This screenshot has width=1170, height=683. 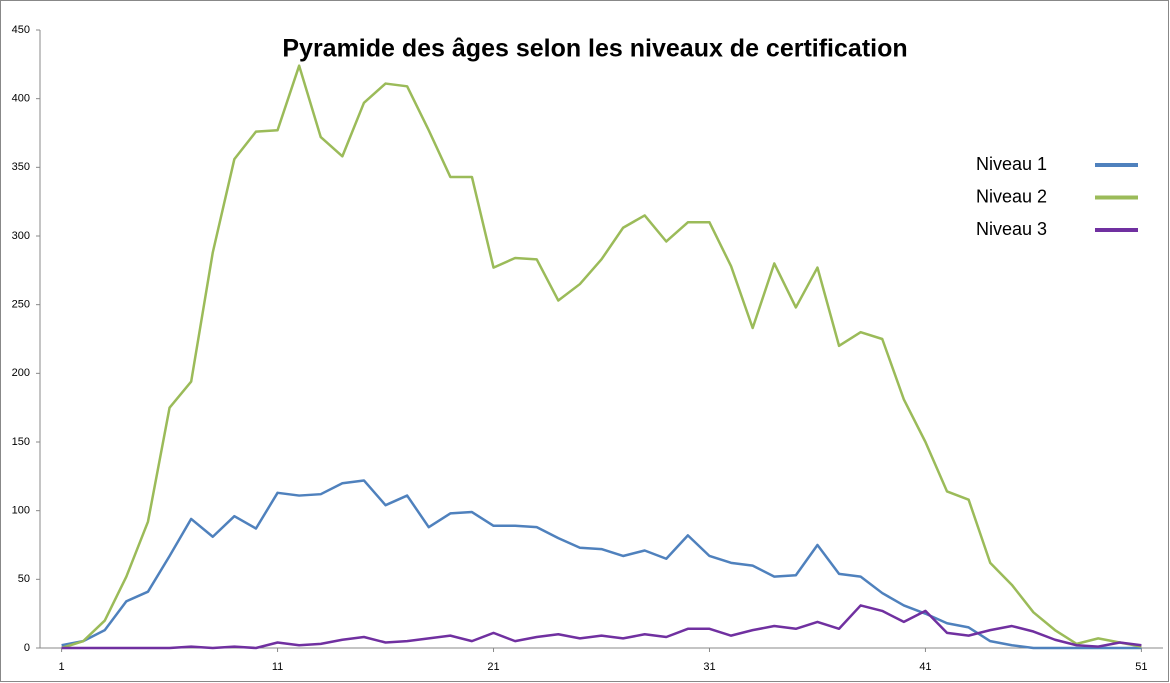 What do you see at coordinates (21, 236) in the screenshot?
I see `y-tick-label: 300` at bounding box center [21, 236].